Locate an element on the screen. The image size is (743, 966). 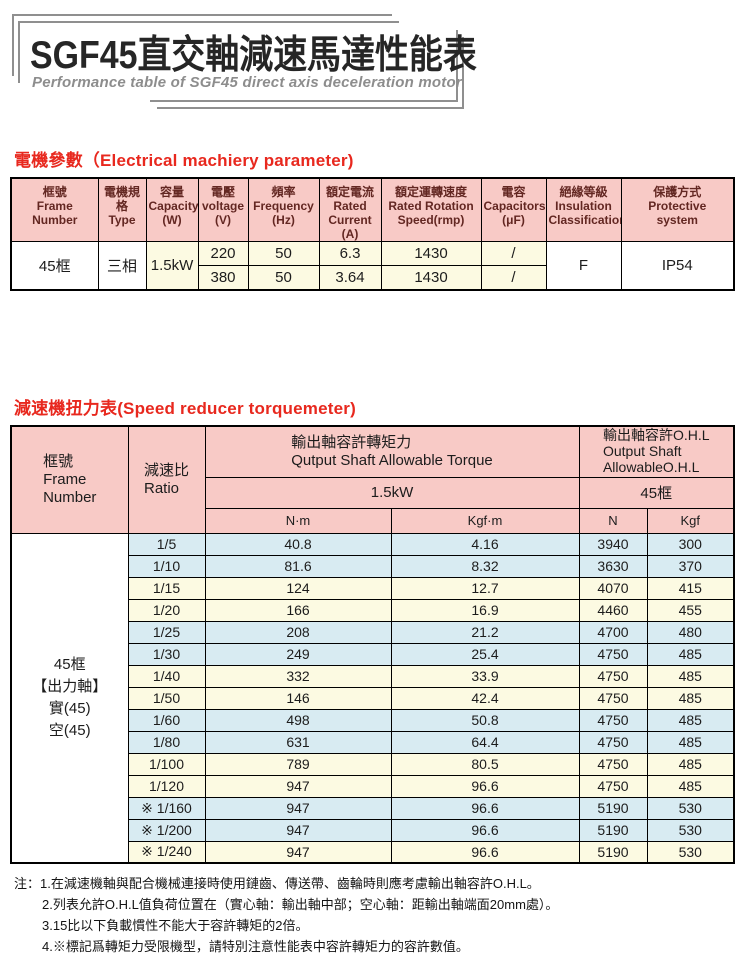
torque-col-header-frame: 框號 Frame Number is located at coordinates (69, 479).